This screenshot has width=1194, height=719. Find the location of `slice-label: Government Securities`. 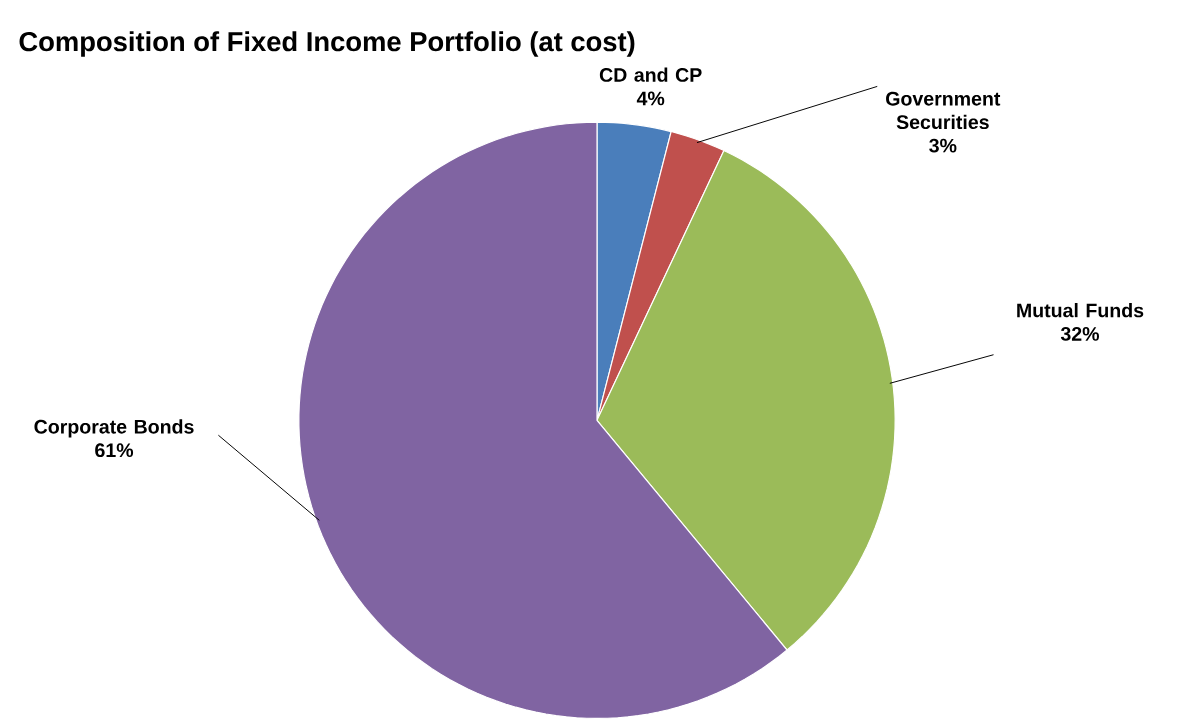

slice-label: Government Securities is located at coordinates (943, 110).